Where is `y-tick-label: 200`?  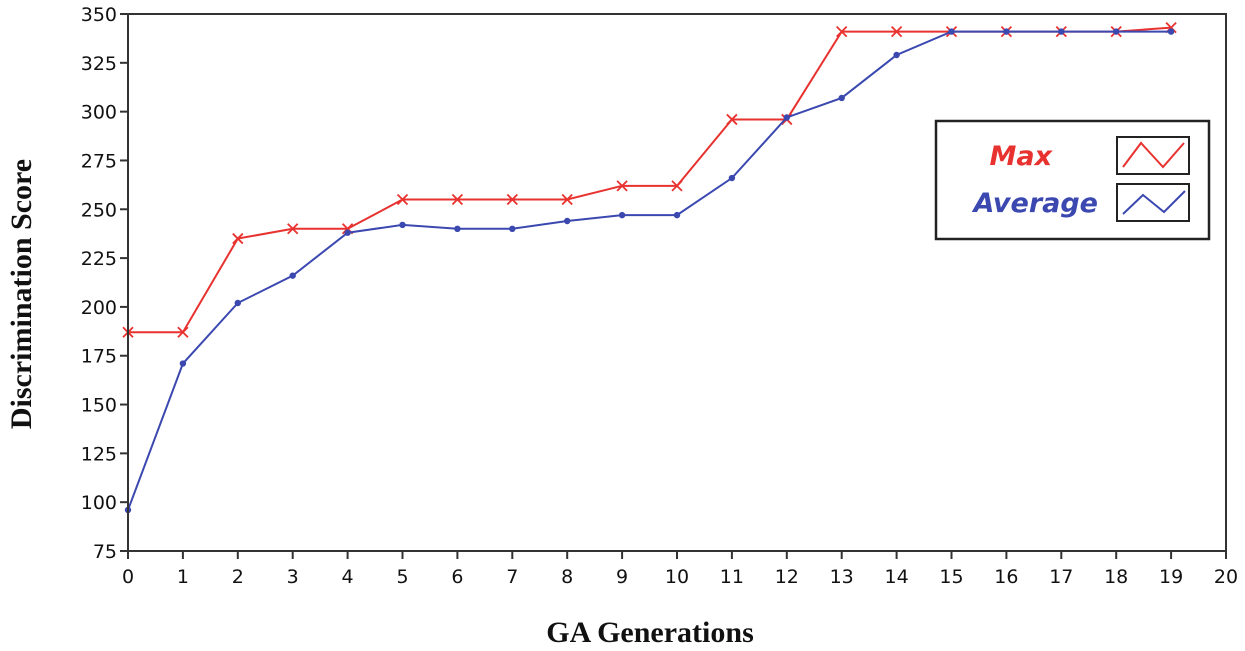
y-tick-label: 200 is located at coordinates (99, 308).